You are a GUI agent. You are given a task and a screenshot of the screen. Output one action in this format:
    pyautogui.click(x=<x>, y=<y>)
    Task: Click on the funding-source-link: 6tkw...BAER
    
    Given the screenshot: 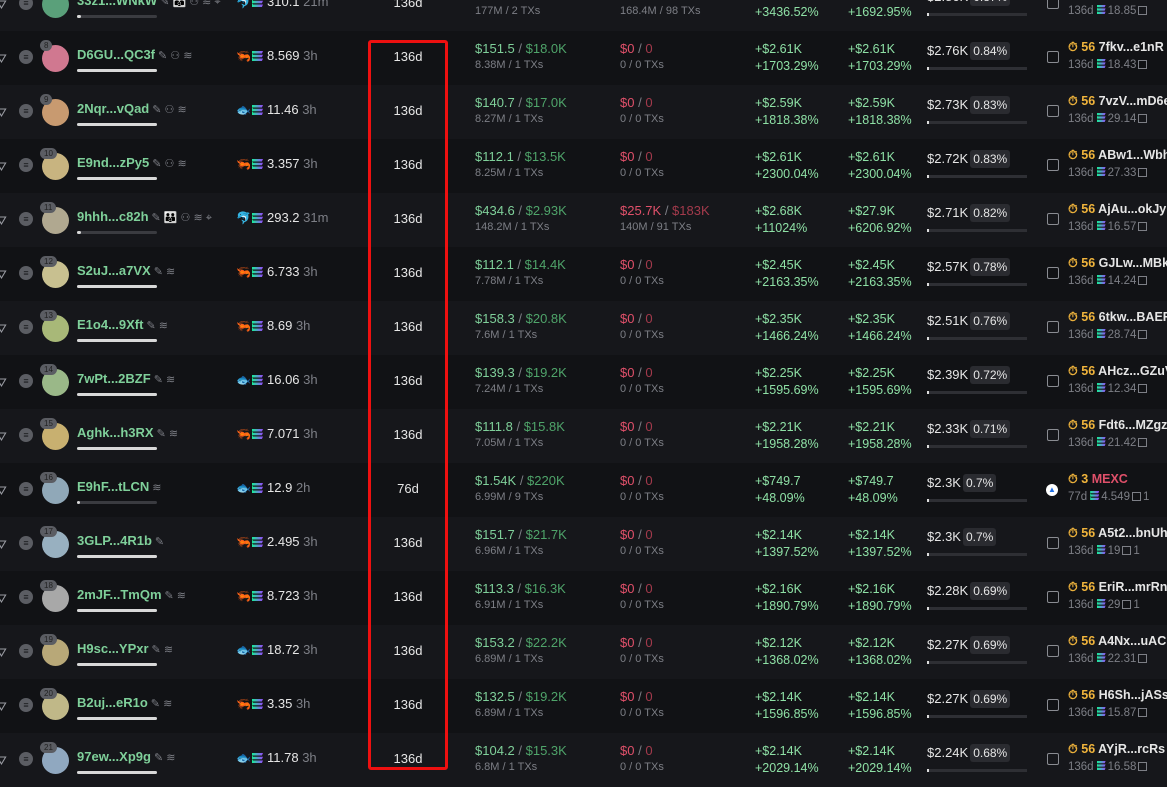 What is the action you would take?
    pyautogui.click(x=1132, y=317)
    